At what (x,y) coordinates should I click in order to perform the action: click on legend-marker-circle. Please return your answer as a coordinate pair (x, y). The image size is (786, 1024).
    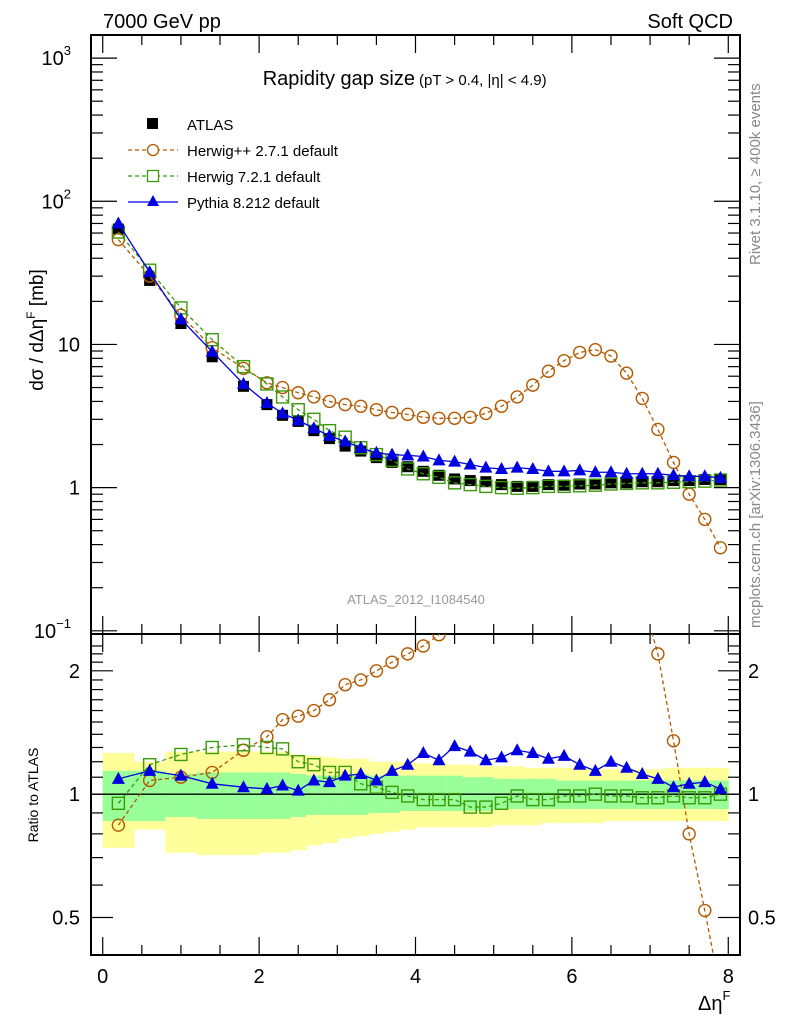
    Looking at the image, I should click on (153, 150).